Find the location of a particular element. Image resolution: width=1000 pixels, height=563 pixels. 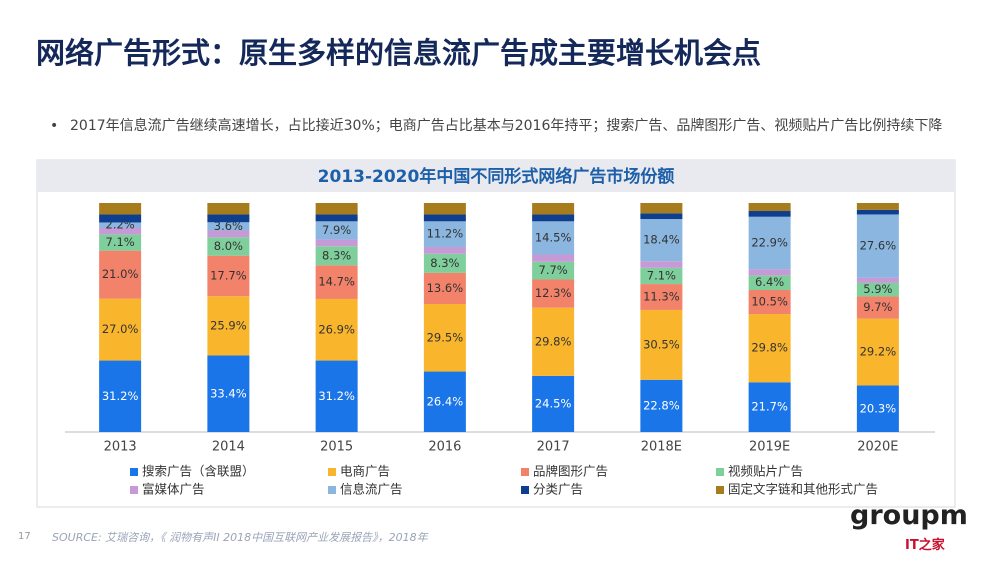

chart-header is located at coordinates (496, 176).